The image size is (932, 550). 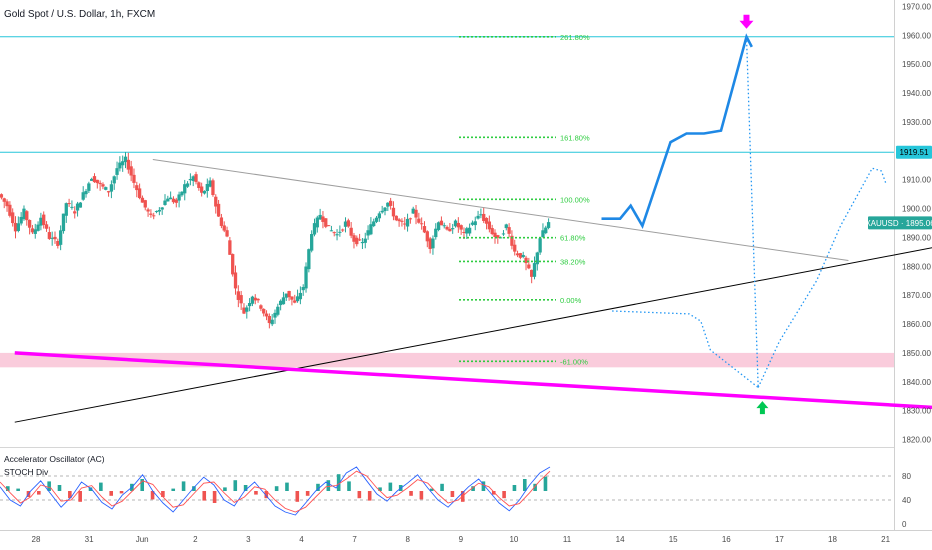 I want to click on arrow-down-icon, so click(x=746, y=21).